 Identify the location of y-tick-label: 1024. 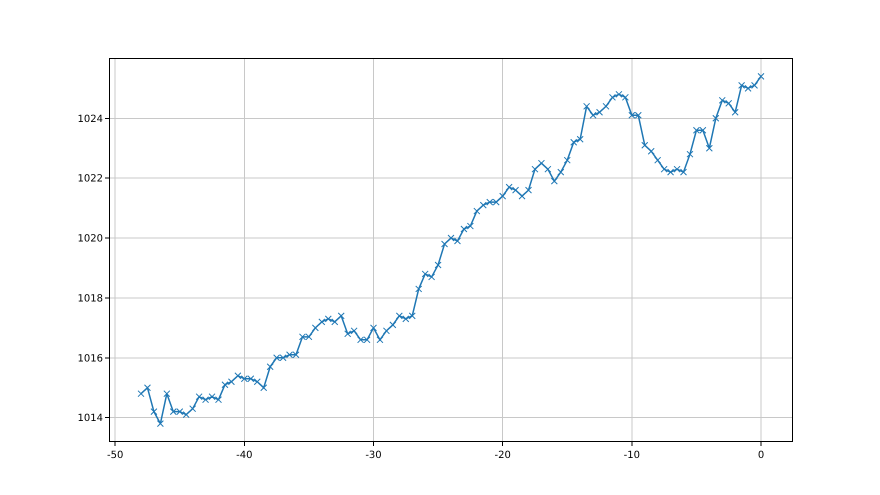
(90, 119).